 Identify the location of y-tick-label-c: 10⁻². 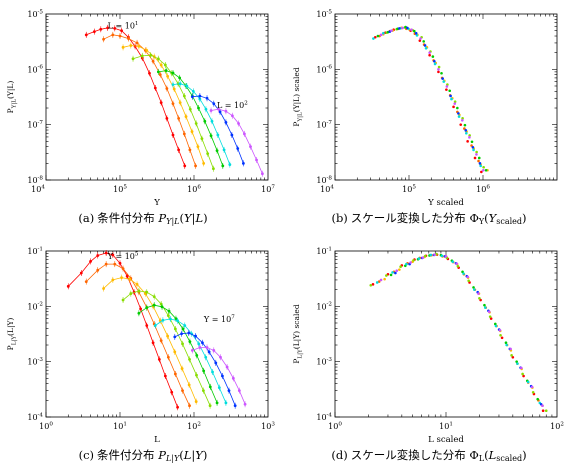
(35, 307).